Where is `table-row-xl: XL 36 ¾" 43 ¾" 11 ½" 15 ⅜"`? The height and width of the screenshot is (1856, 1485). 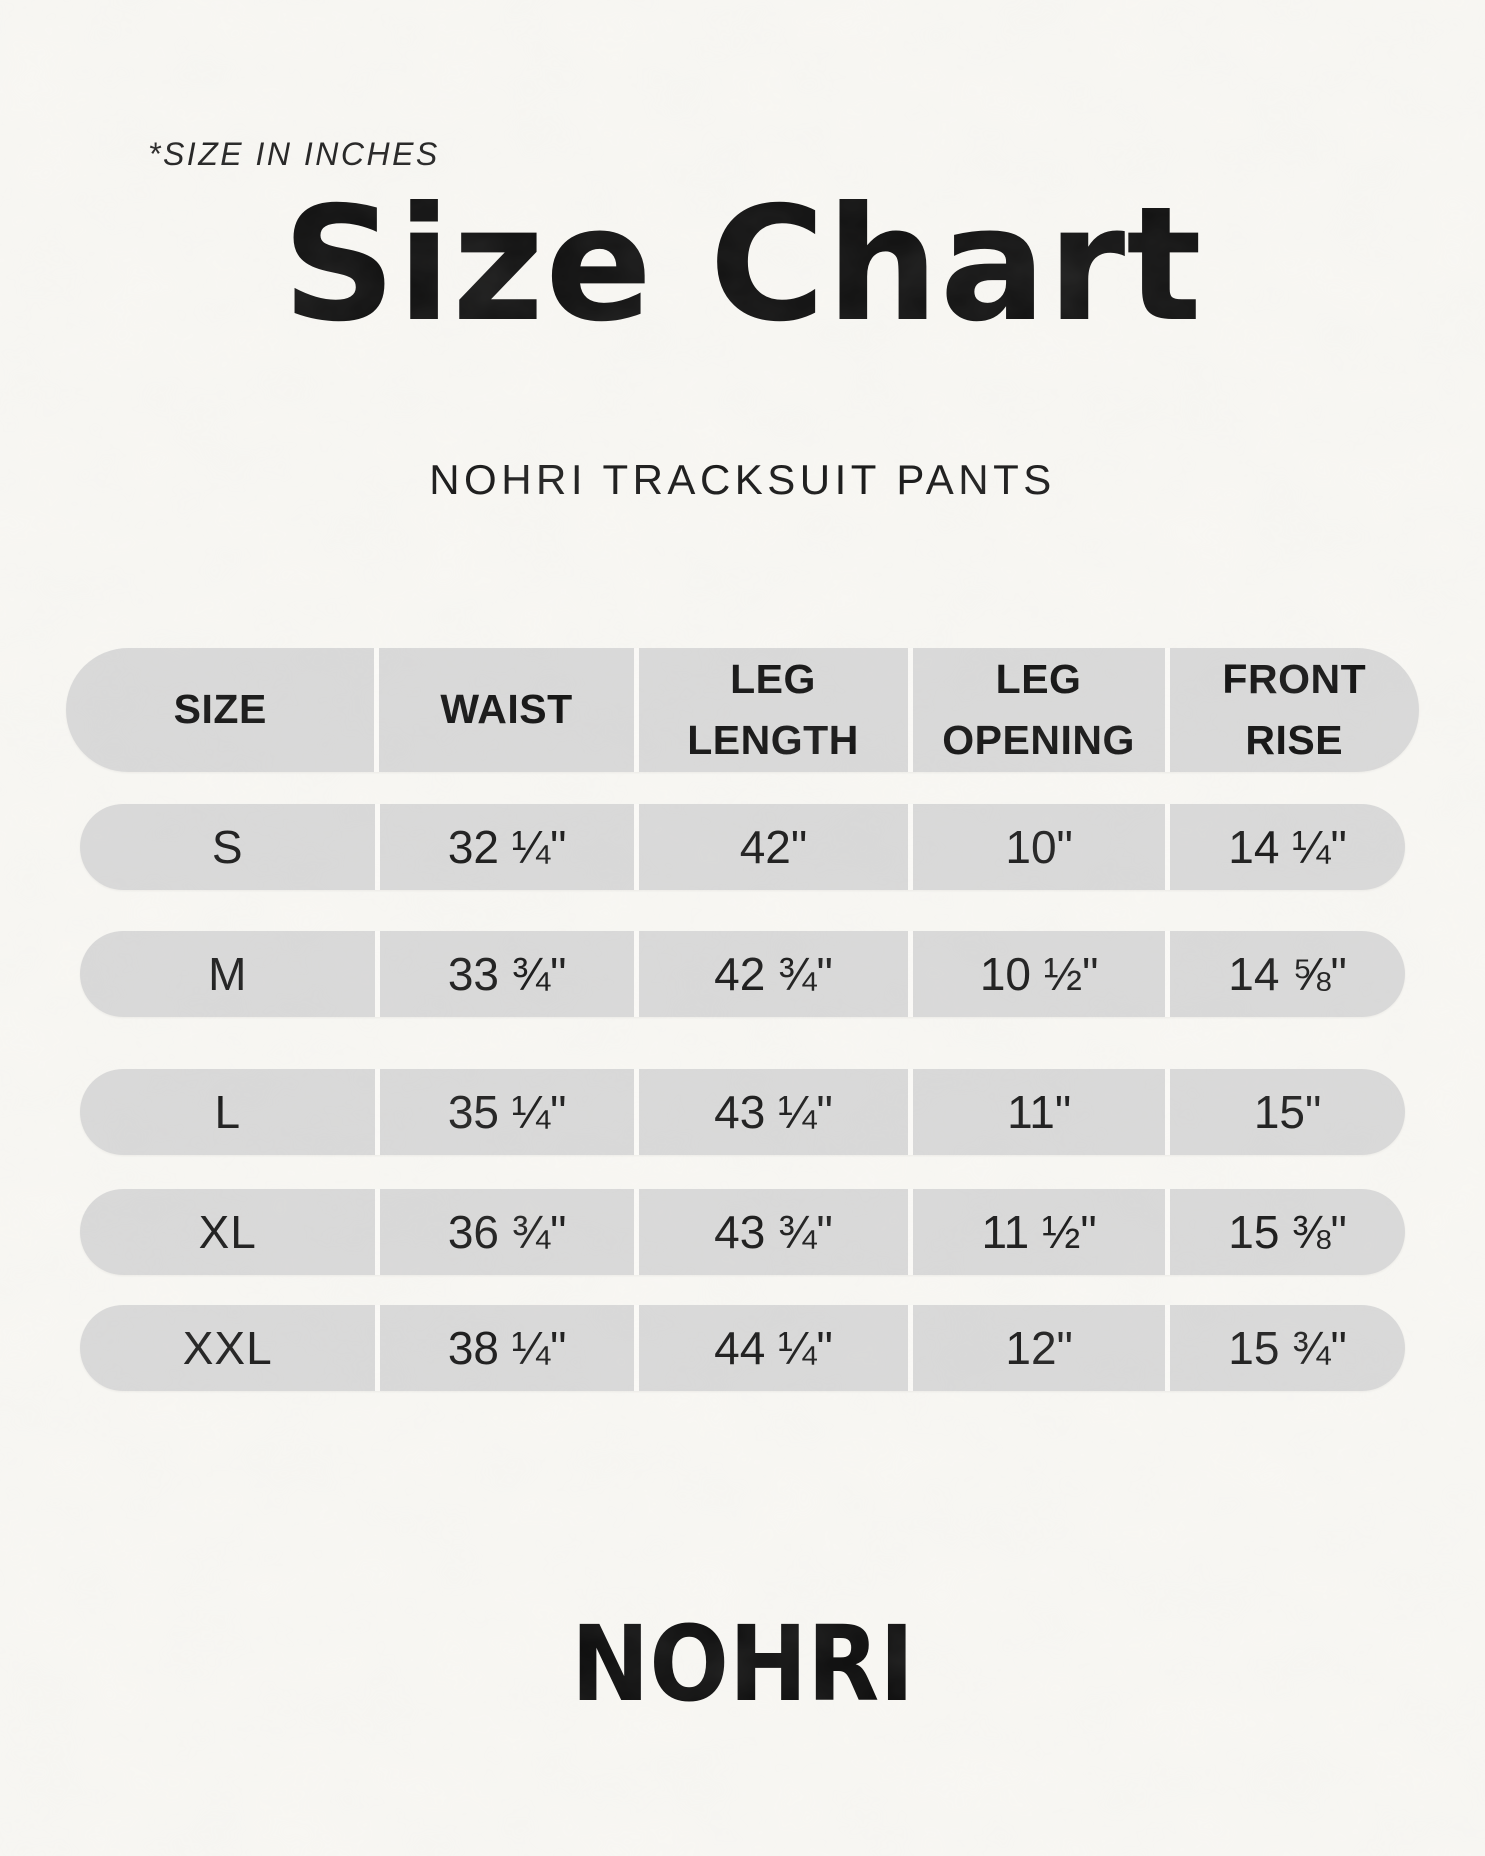
table-row-xl: XL 36 ¾" 43 ¾" 11 ½" 15 ⅜" is located at coordinates (742, 1232).